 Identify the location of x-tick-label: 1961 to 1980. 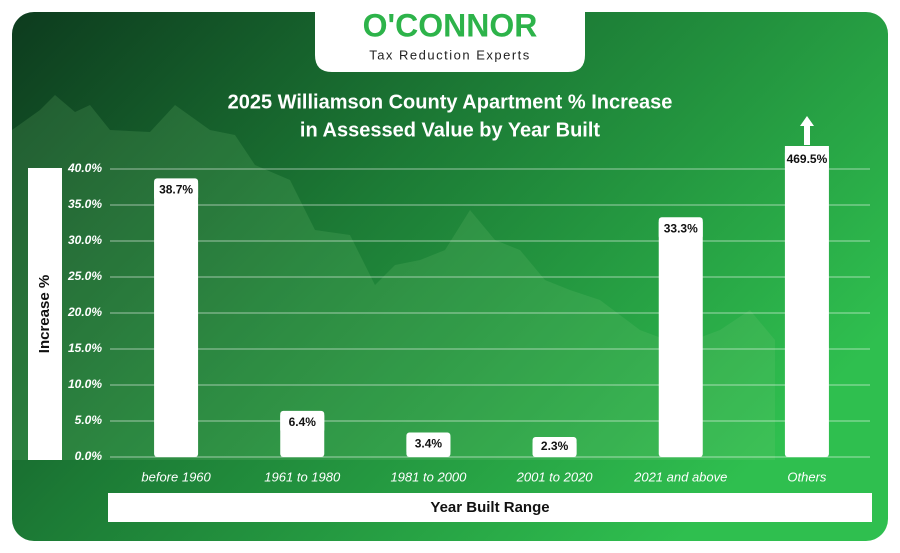
(302, 476).